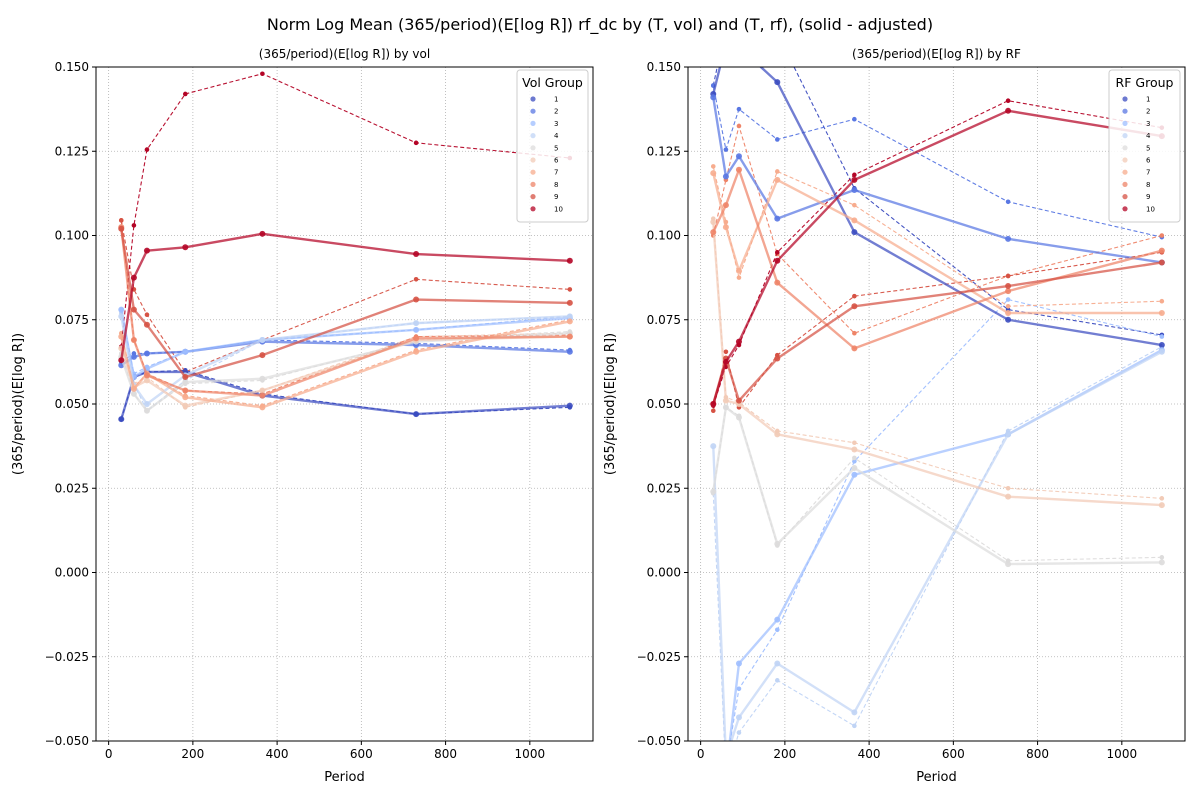 Image resolution: width=1200 pixels, height=800 pixels. I want to click on y-tick-label: 0.000, so click(72, 573).